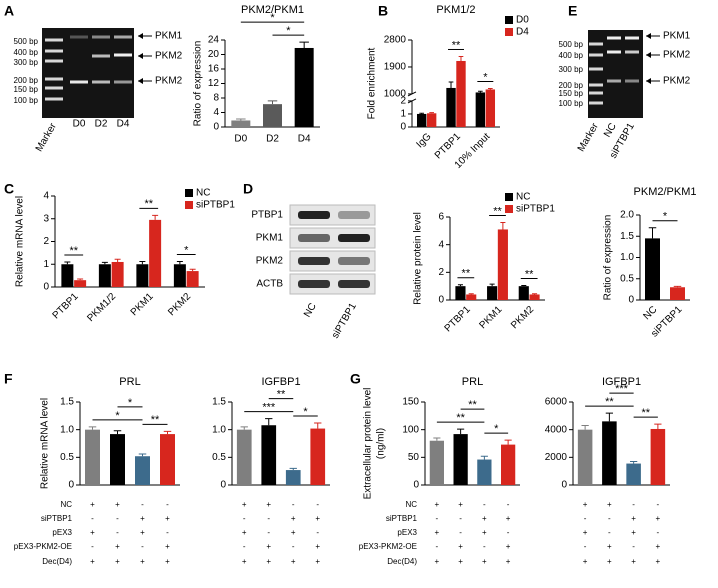 Image resolution: width=718 pixels, height=588 pixels. Describe the element at coordinates (556, 429) in the screenshot. I see `y-tick-label: 4000` at that location.